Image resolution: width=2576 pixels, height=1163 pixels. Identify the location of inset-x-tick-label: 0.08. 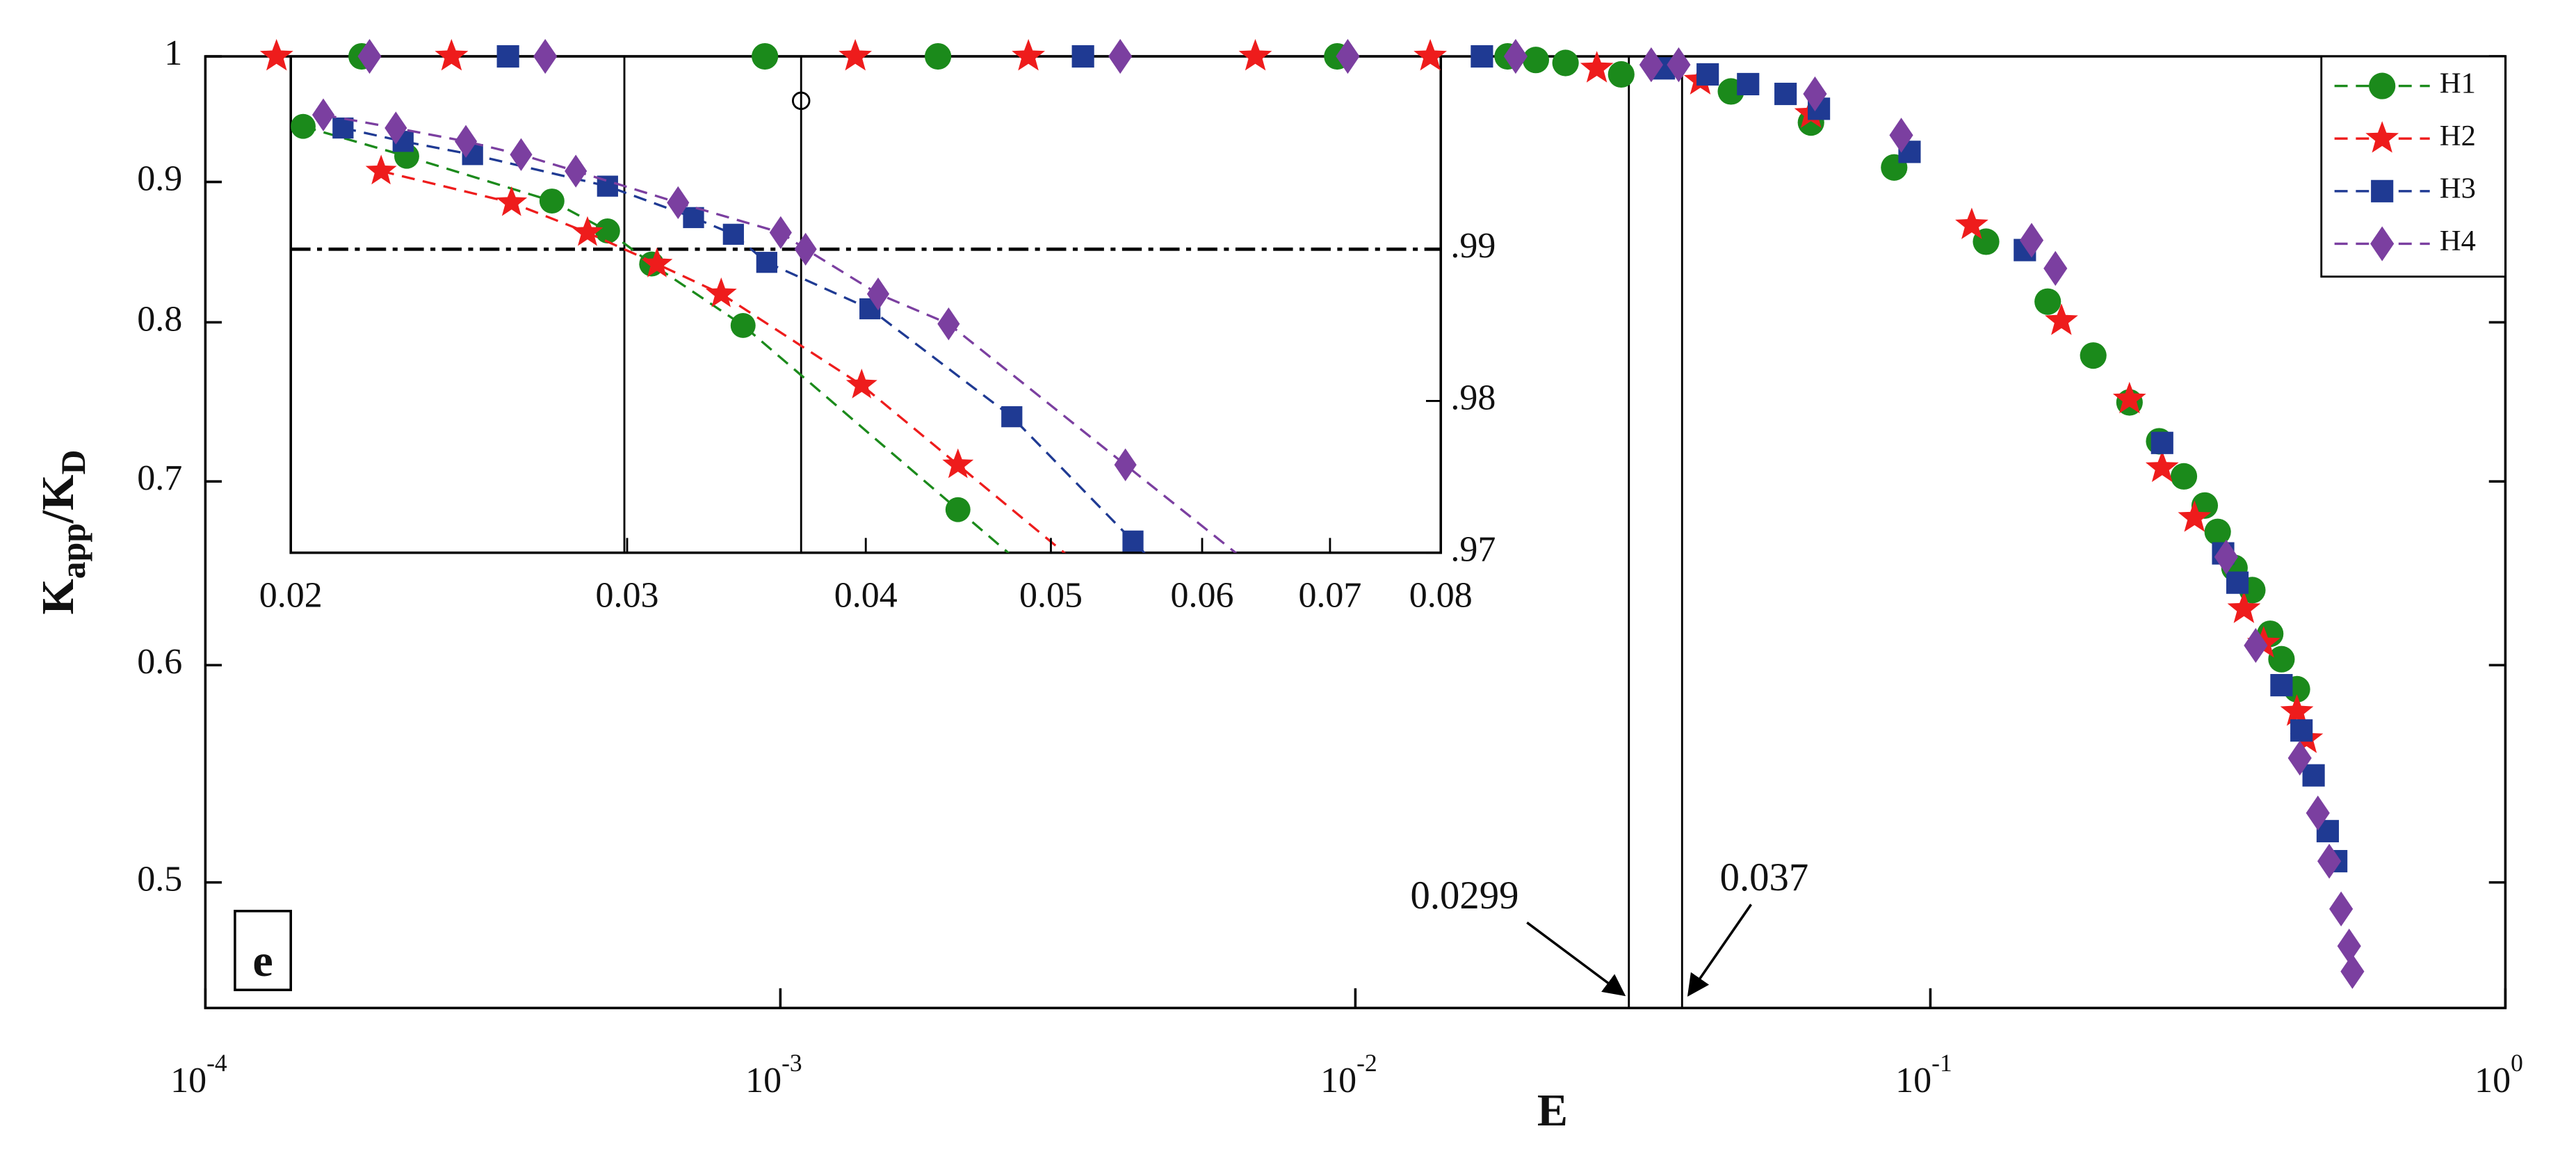
(1441, 596).